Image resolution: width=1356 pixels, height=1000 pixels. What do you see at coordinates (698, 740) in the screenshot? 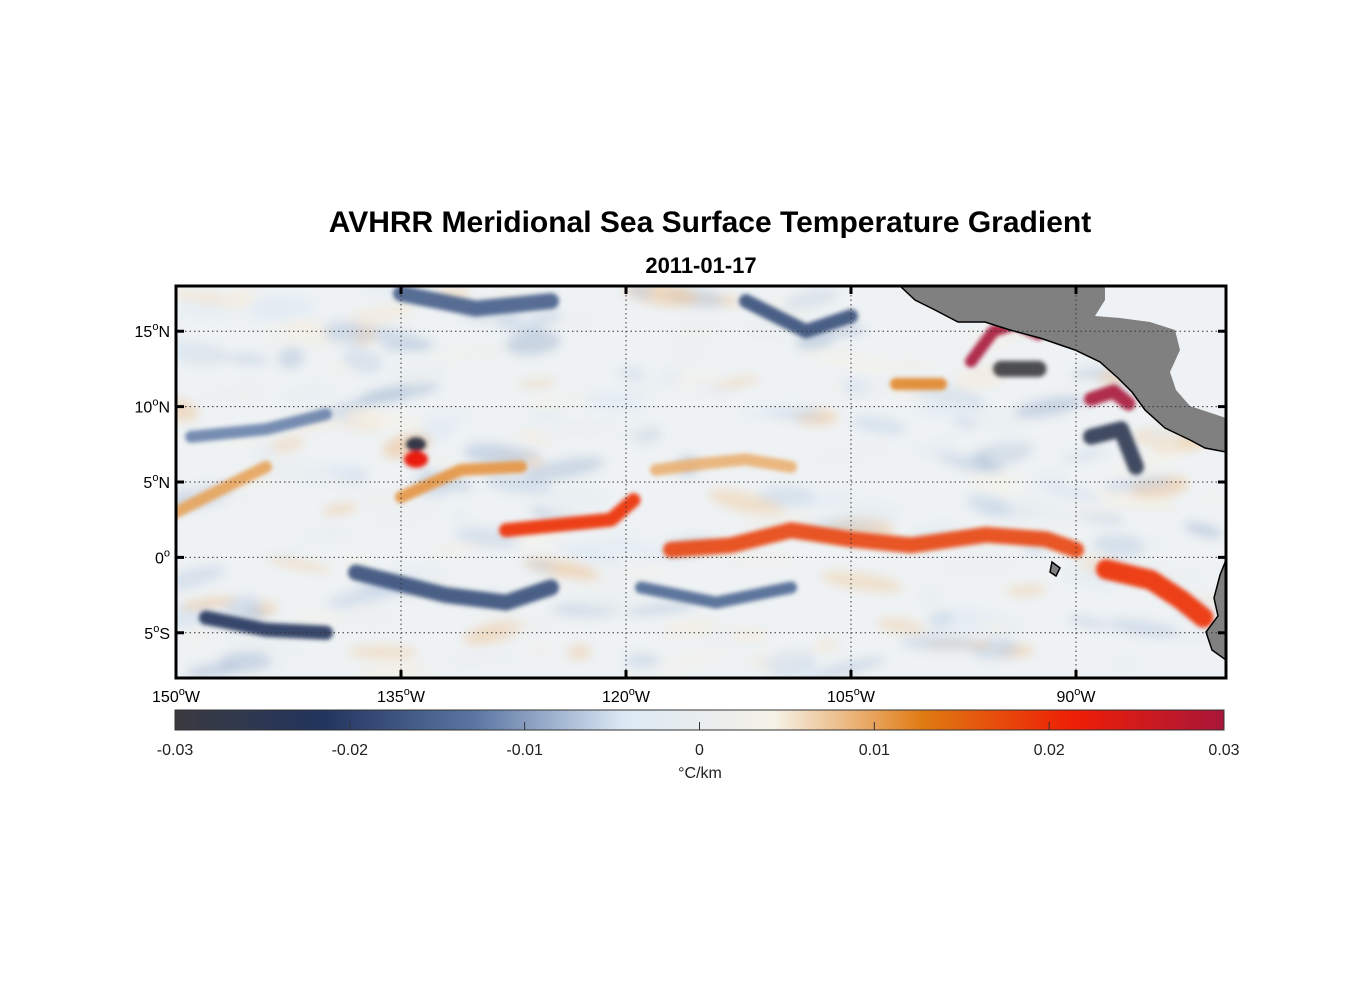
I see `colorbar-ticks: -0.03 -0.02 -0.01 0 0.01 0.02 0.03` at bounding box center [698, 740].